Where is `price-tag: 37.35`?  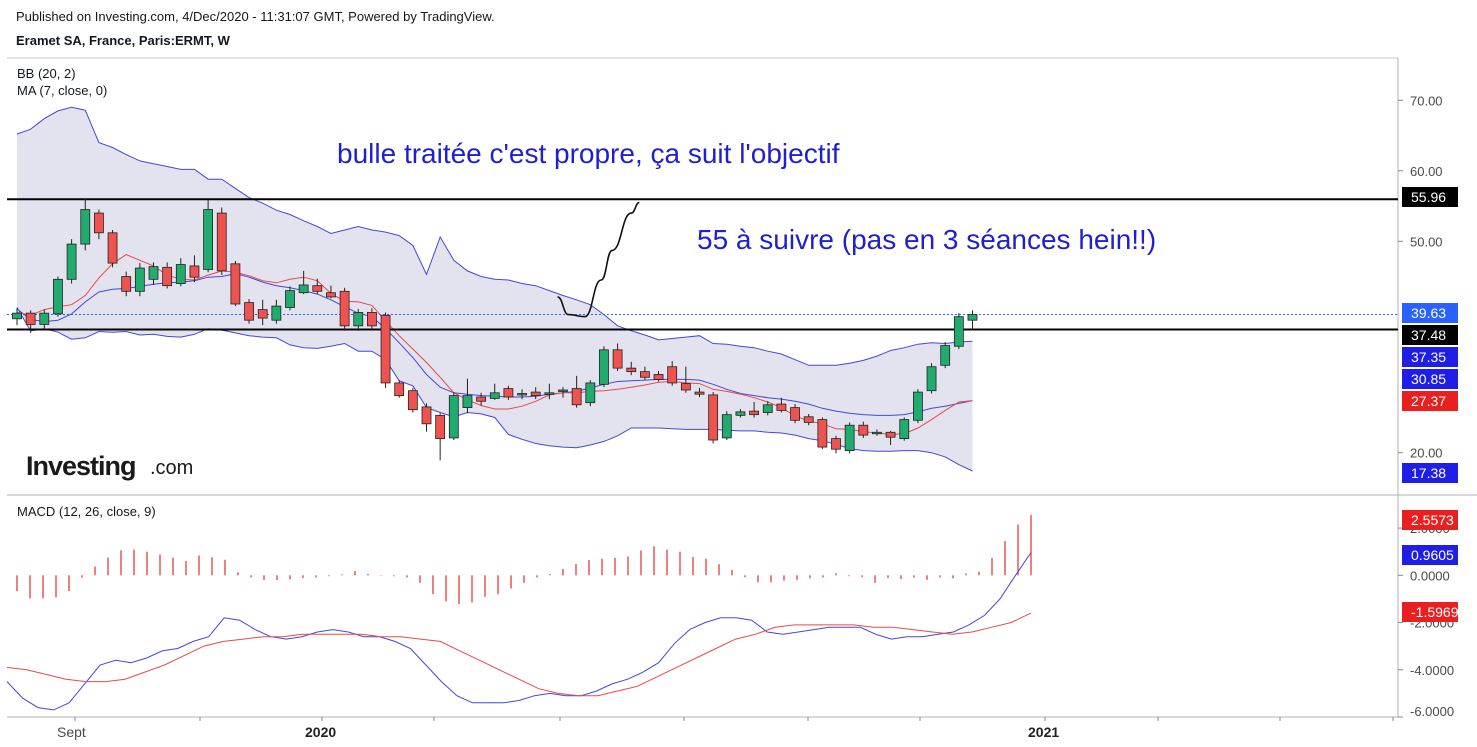
price-tag: 37.35 is located at coordinates (1430, 357).